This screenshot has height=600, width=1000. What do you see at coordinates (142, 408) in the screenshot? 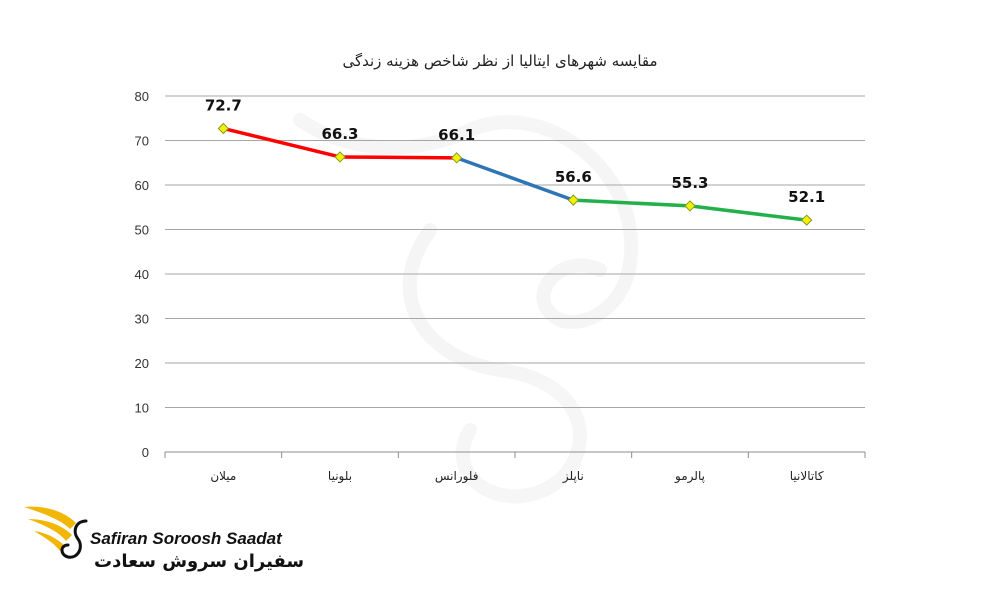
I see `y-tick-label: 10` at bounding box center [142, 408].